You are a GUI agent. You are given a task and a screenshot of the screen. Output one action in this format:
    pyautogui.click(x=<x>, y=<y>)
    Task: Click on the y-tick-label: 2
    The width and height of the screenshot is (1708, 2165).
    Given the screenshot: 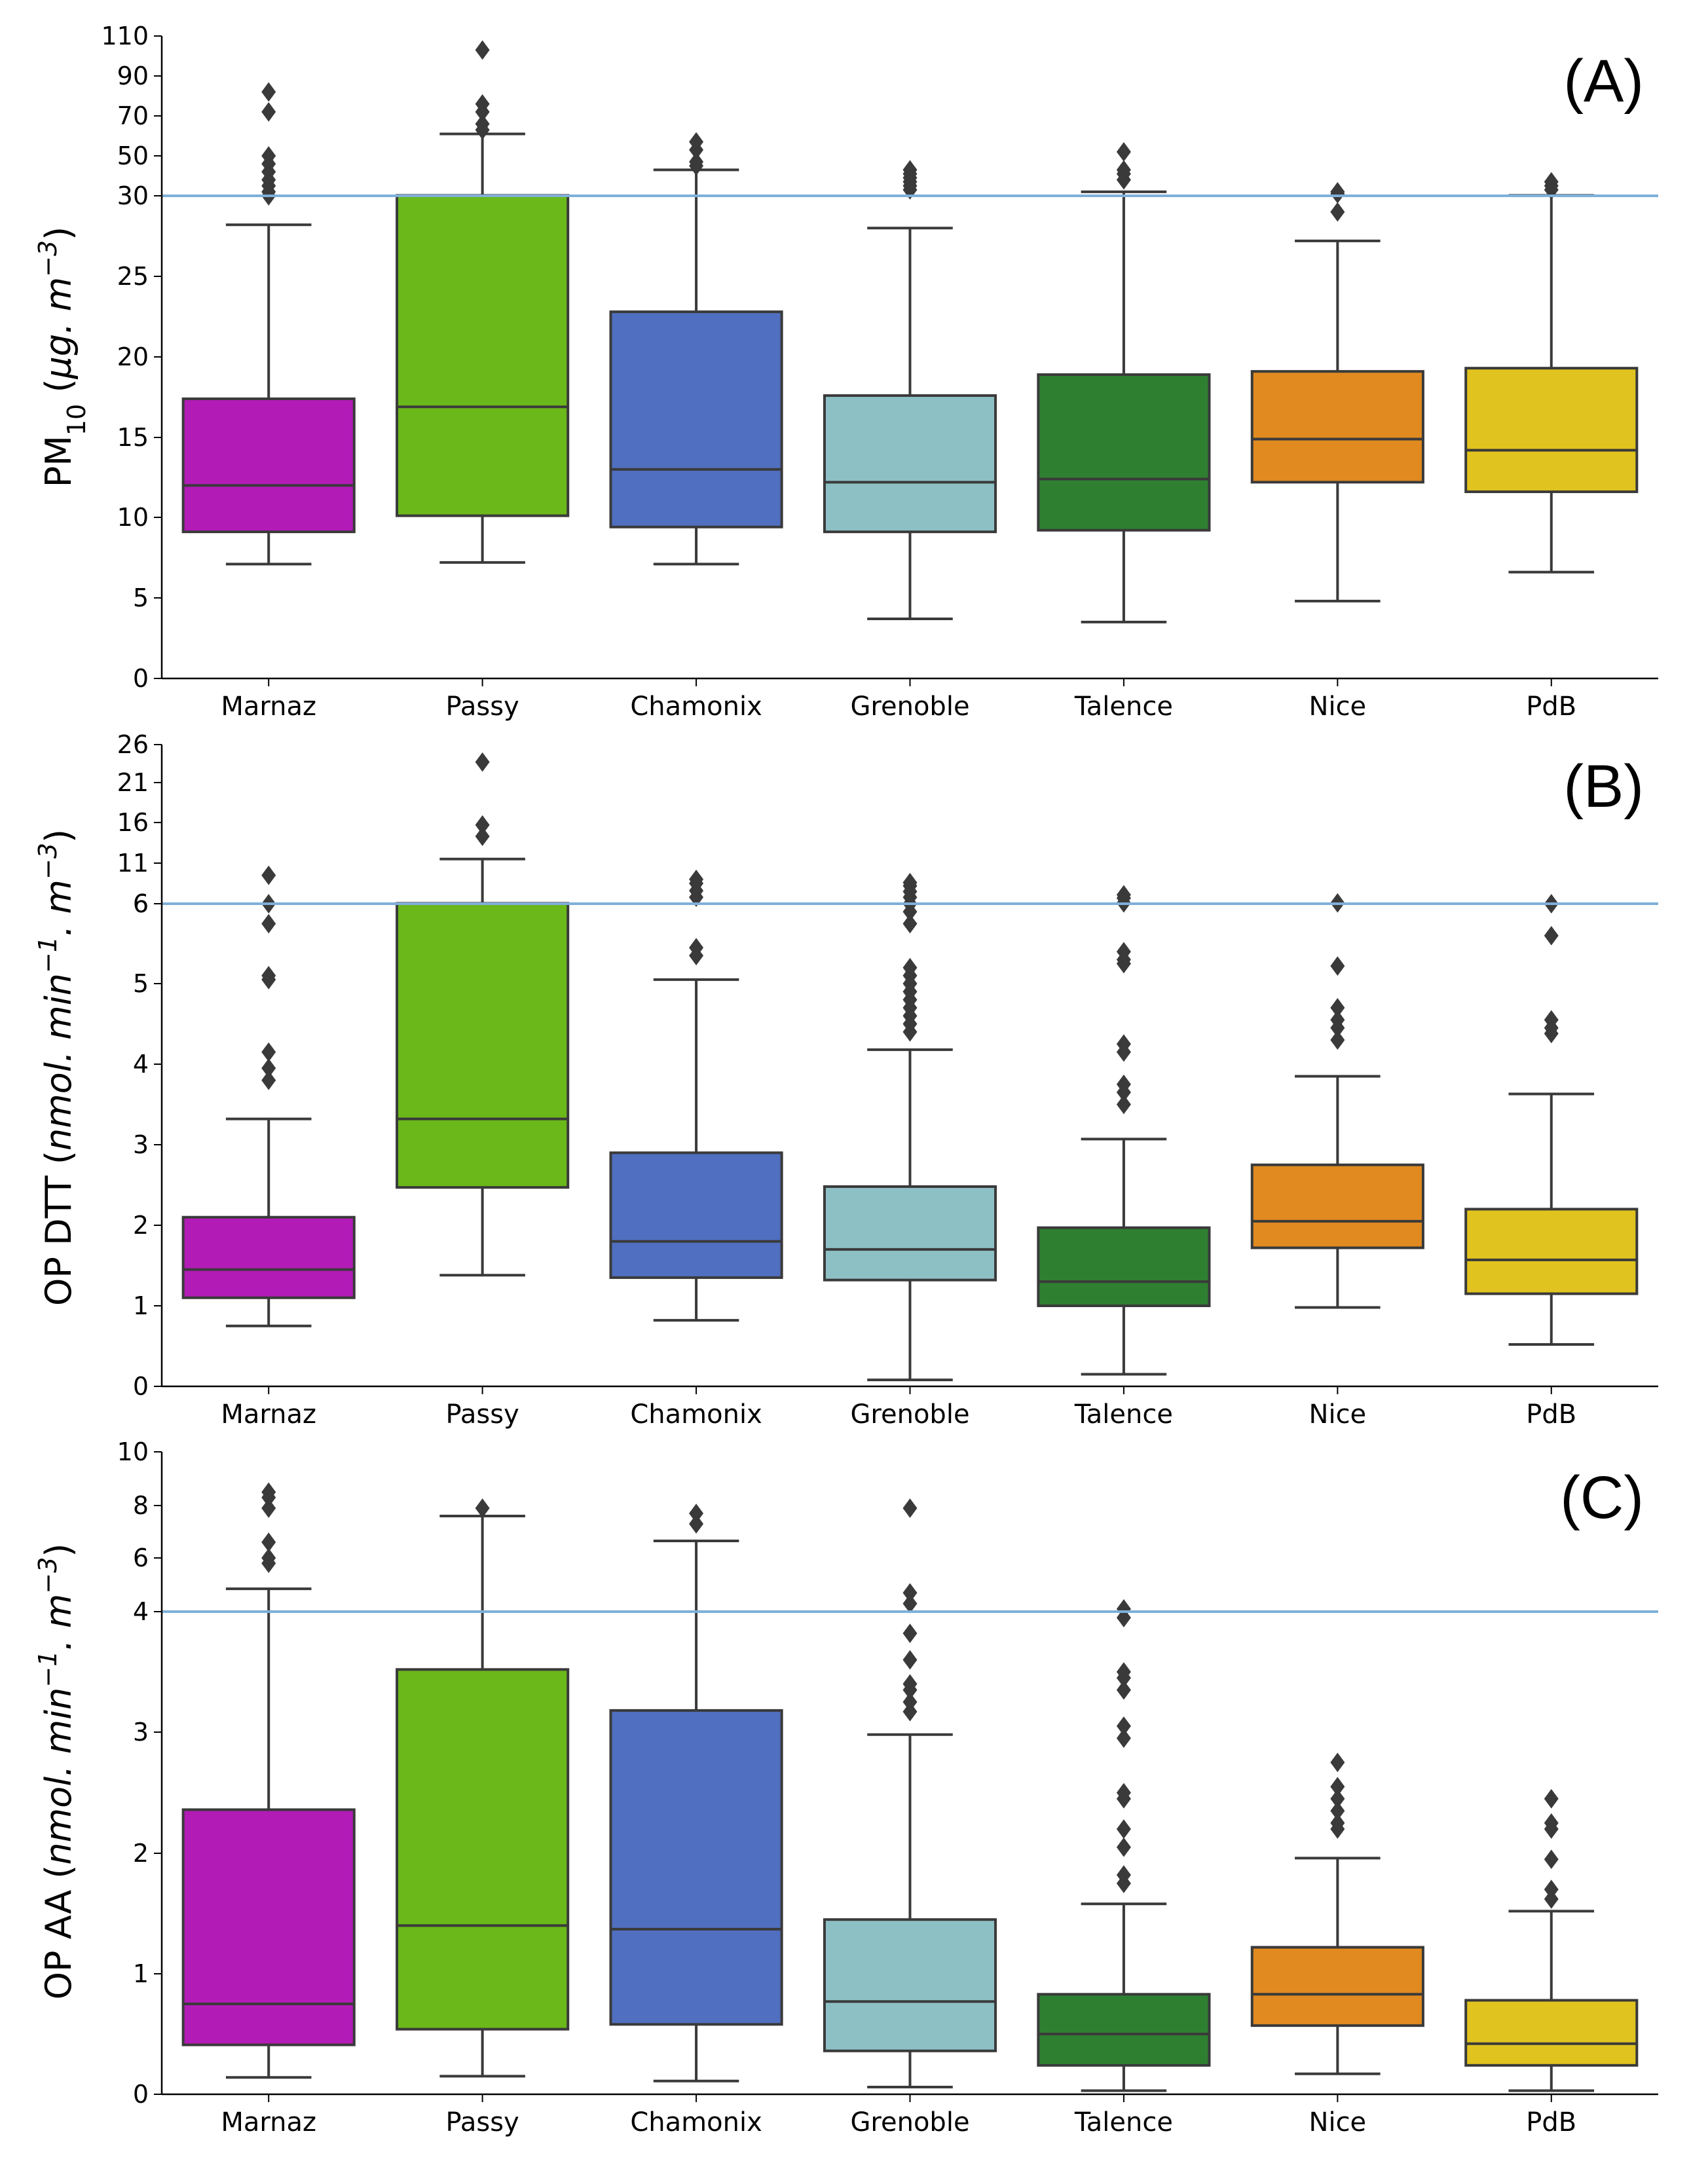 What is the action you would take?
    pyautogui.click(x=141, y=1225)
    